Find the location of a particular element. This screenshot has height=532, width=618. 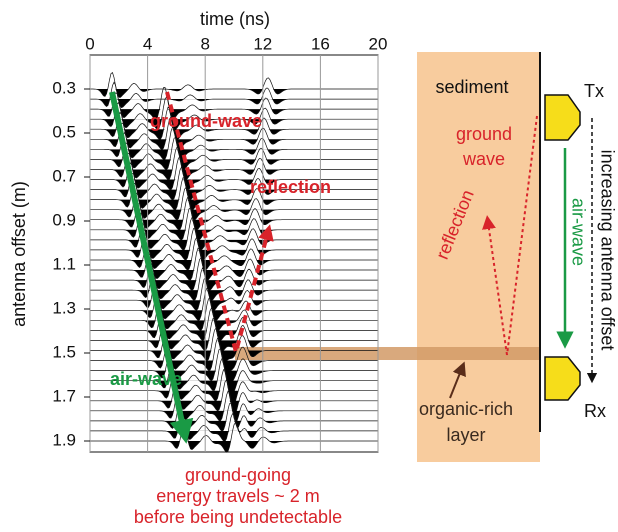

caption-line: energy travels ~ 2 m is located at coordinates (238, 496).